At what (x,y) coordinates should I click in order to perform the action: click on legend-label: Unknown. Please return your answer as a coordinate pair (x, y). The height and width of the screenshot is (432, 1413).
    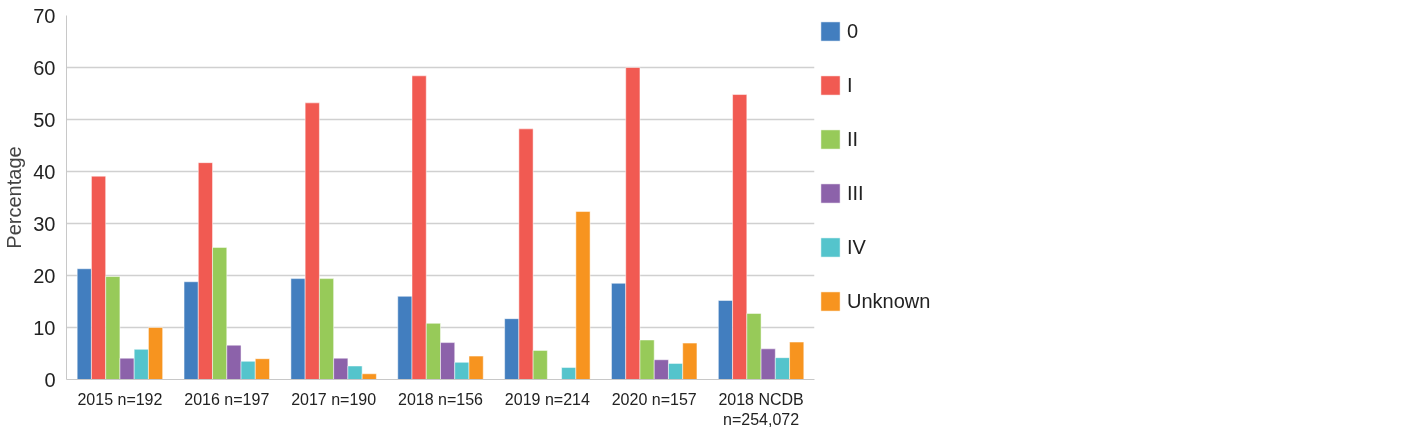
    Looking at the image, I should click on (889, 301).